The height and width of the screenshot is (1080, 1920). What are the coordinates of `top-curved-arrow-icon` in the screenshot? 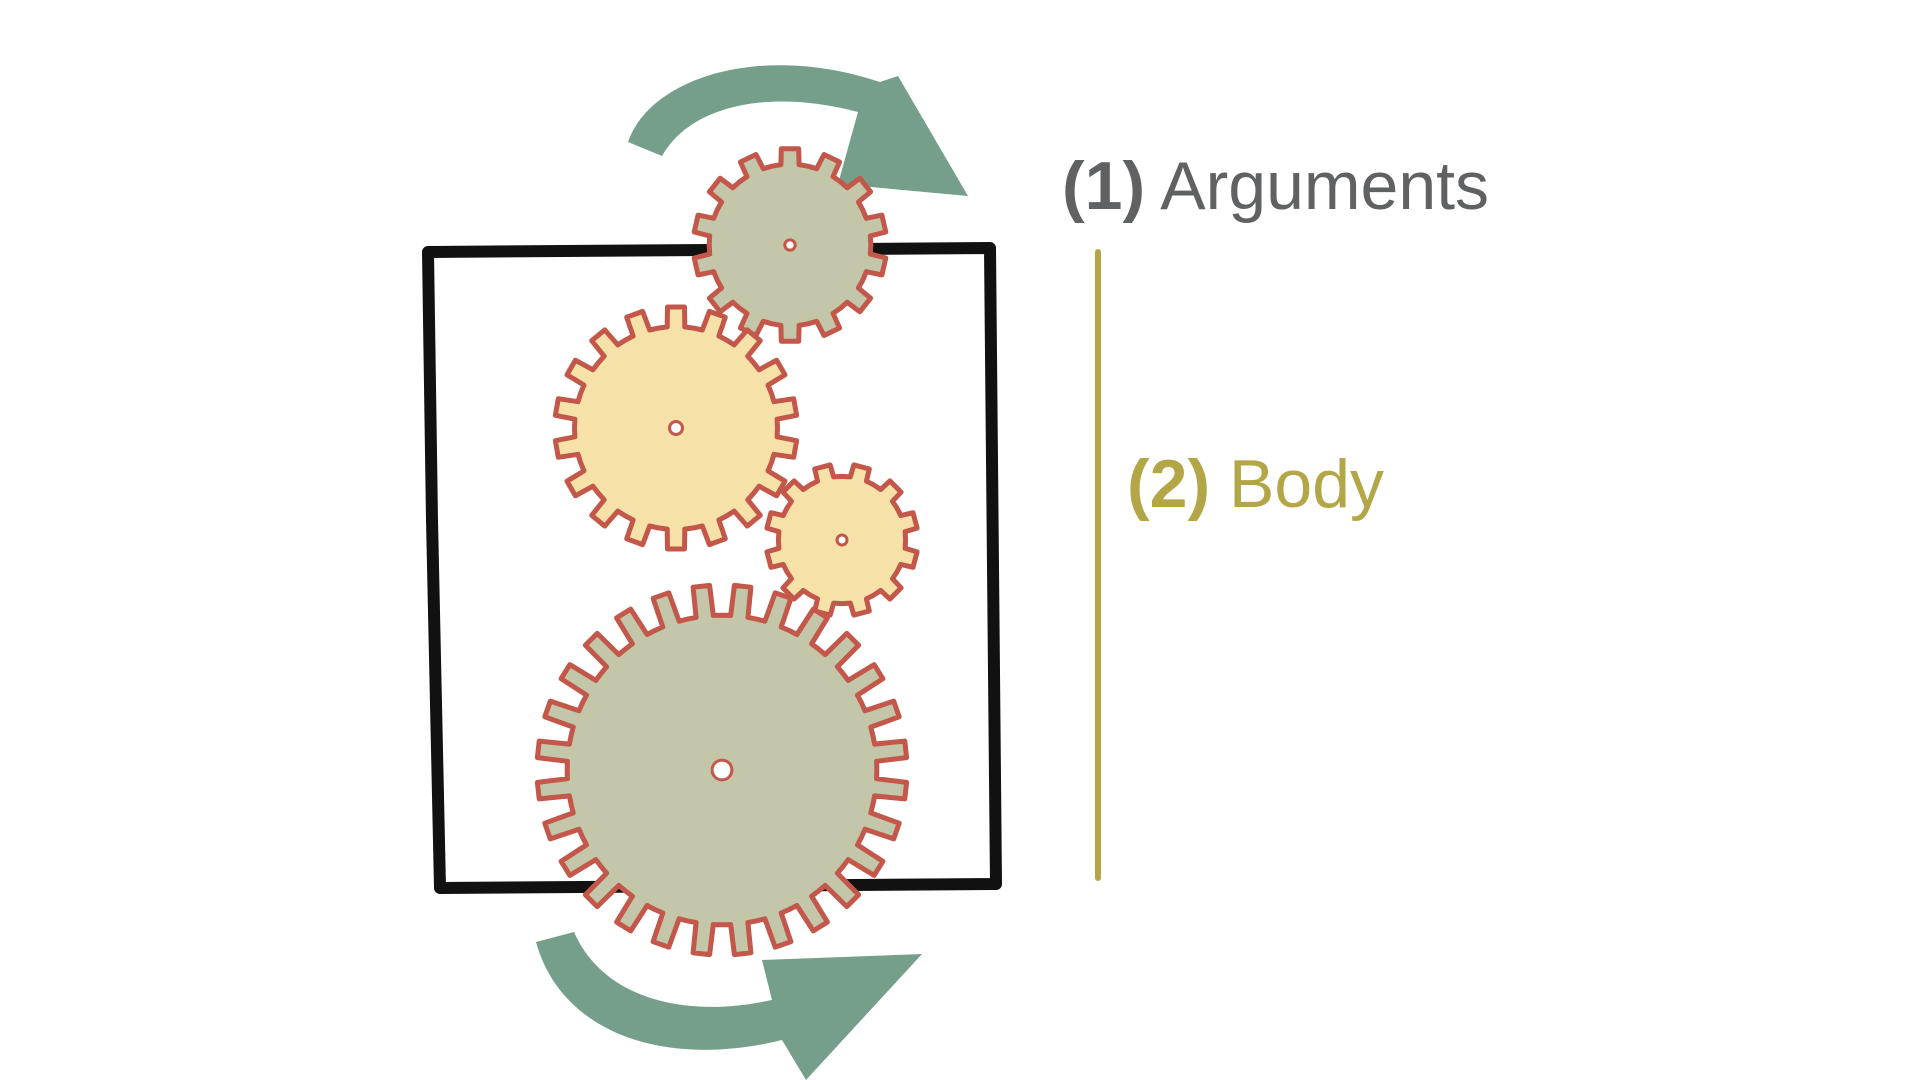 It's located at (798, 130).